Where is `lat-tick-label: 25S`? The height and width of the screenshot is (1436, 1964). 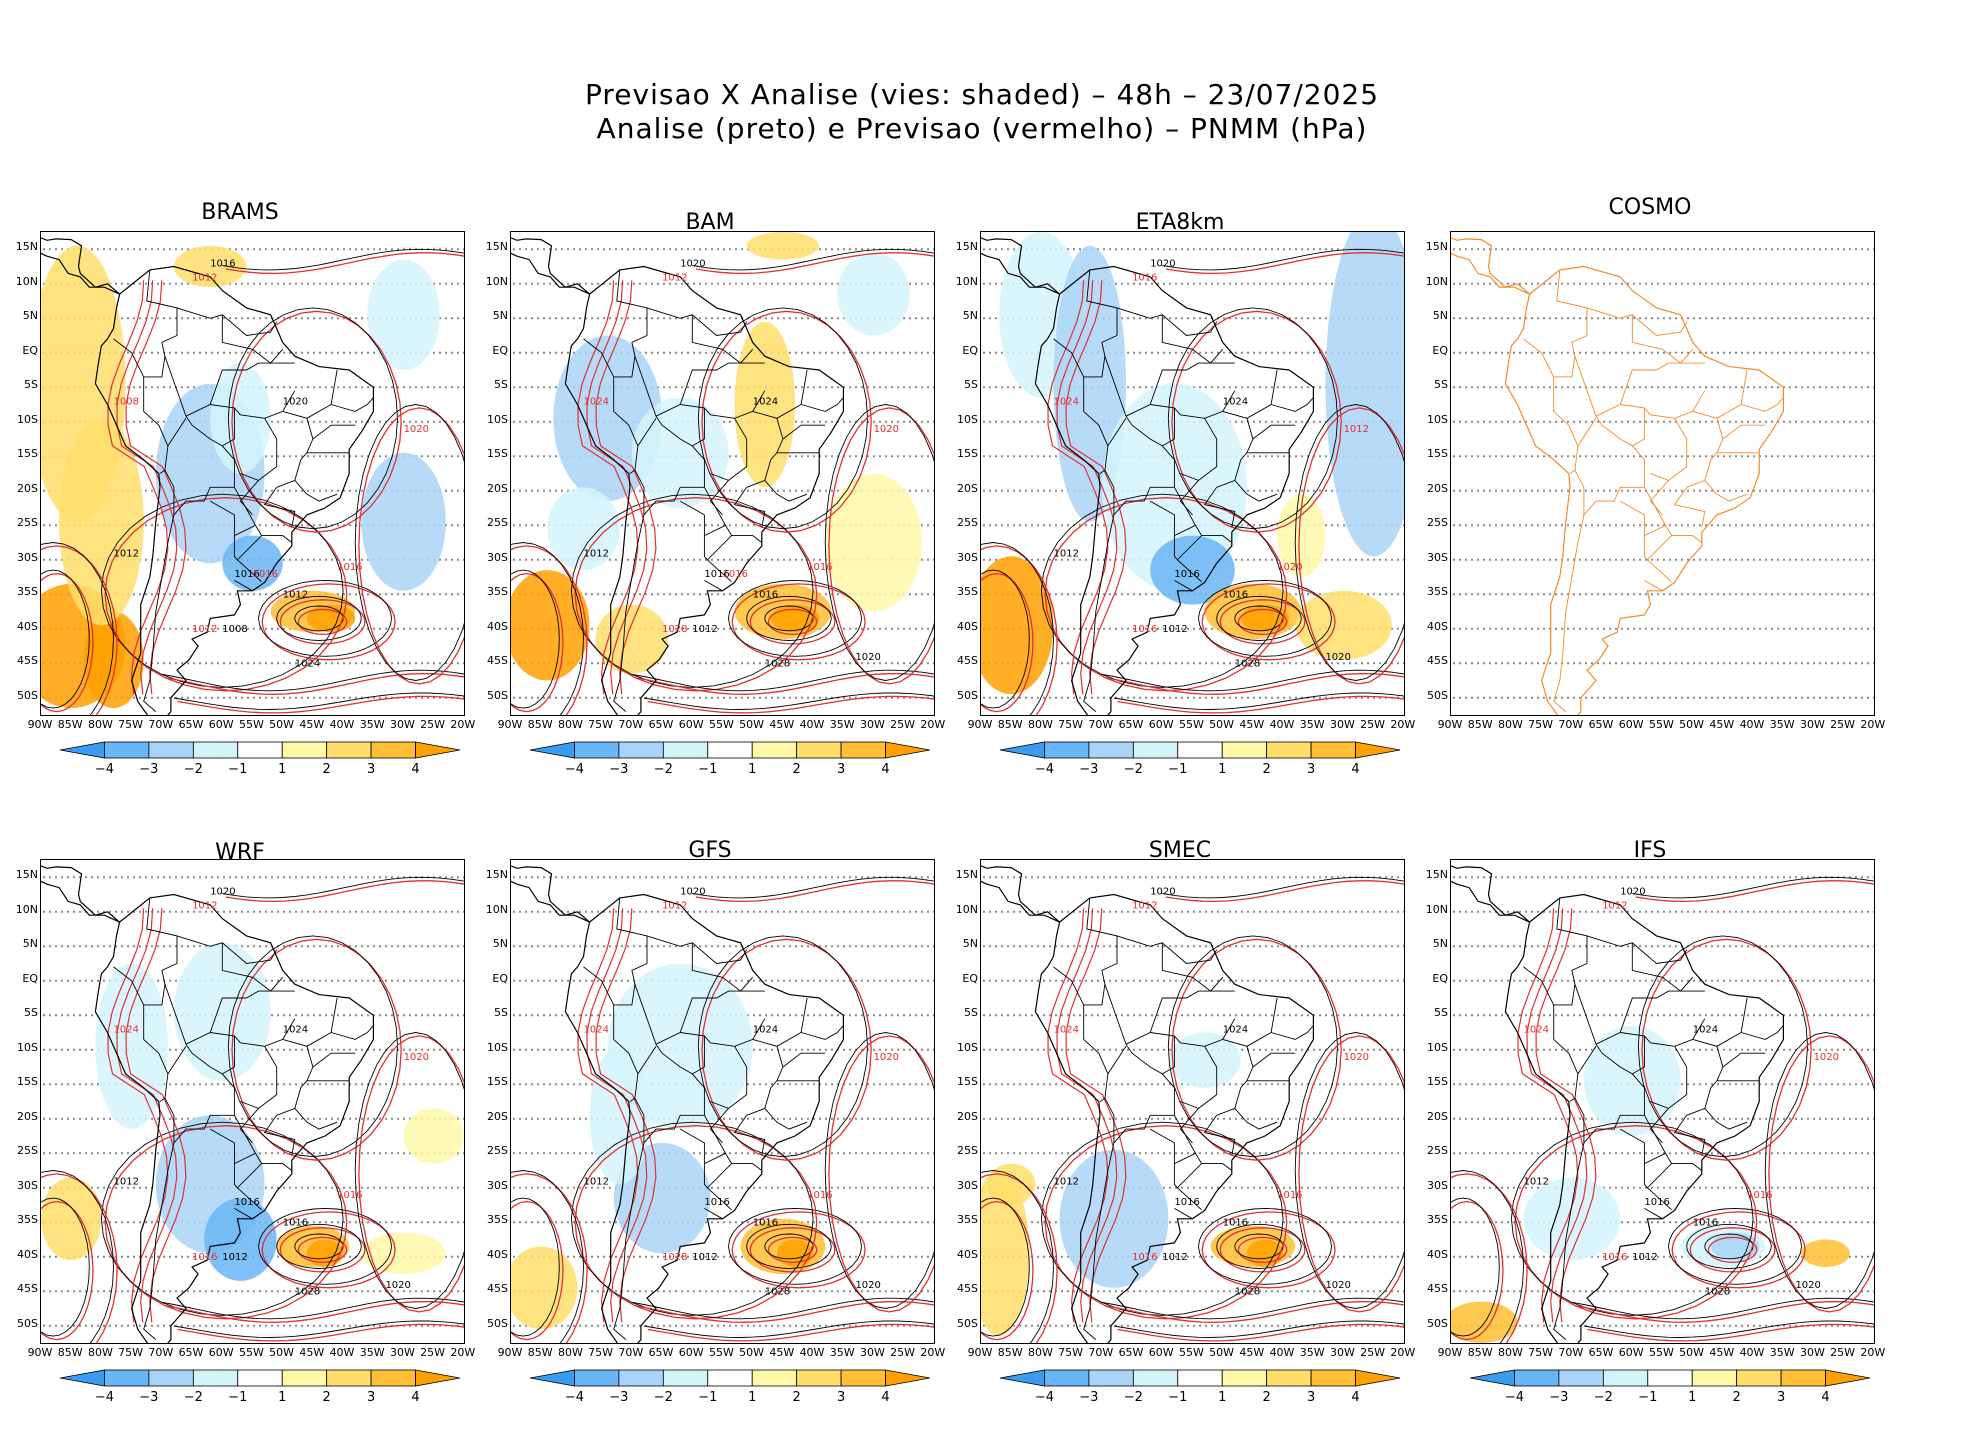
lat-tick-label: 25S is located at coordinates (1437, 1150).